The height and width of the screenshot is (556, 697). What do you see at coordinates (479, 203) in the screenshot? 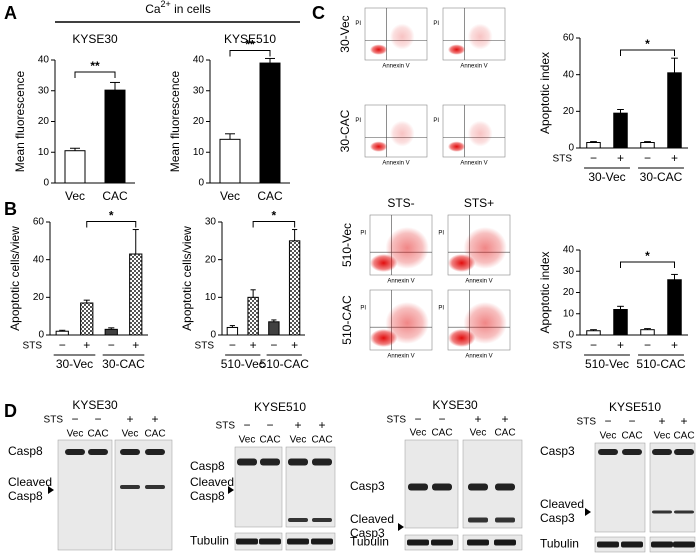
I see `flow-column-label: STS+` at bounding box center [479, 203].